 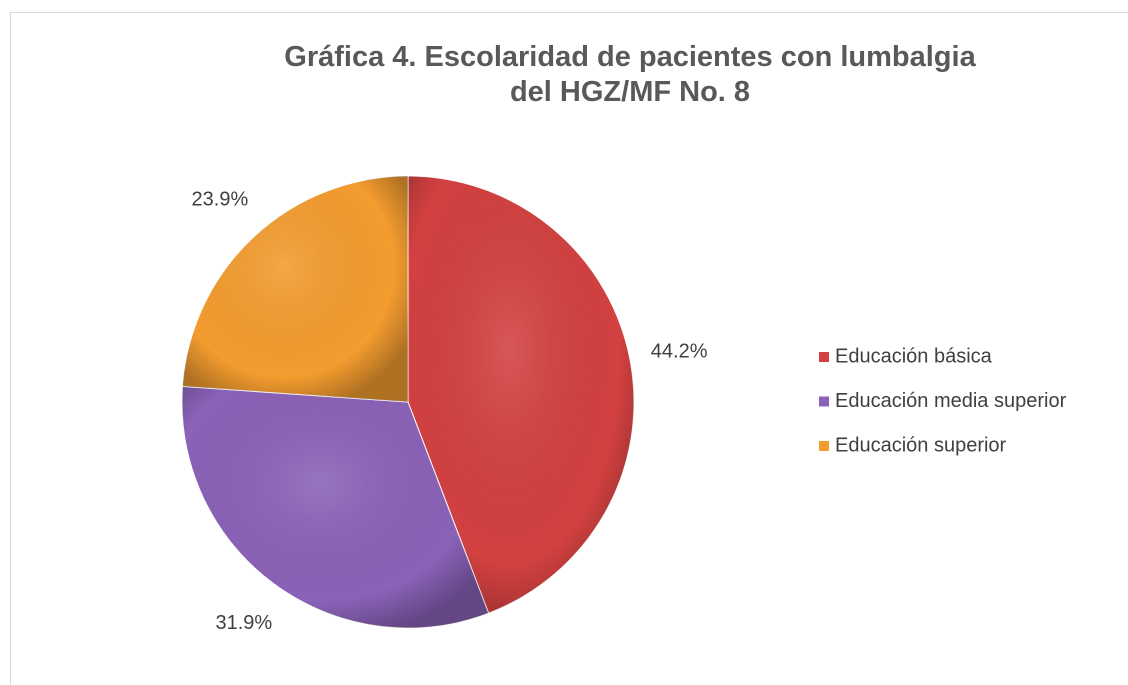 I want to click on data-label: 23.9%, so click(x=220, y=200).